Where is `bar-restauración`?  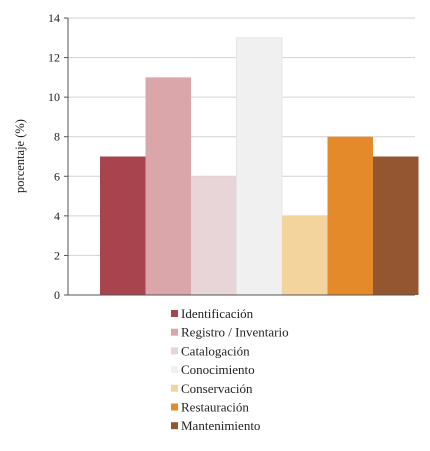
bar-restauración is located at coordinates (350, 215).